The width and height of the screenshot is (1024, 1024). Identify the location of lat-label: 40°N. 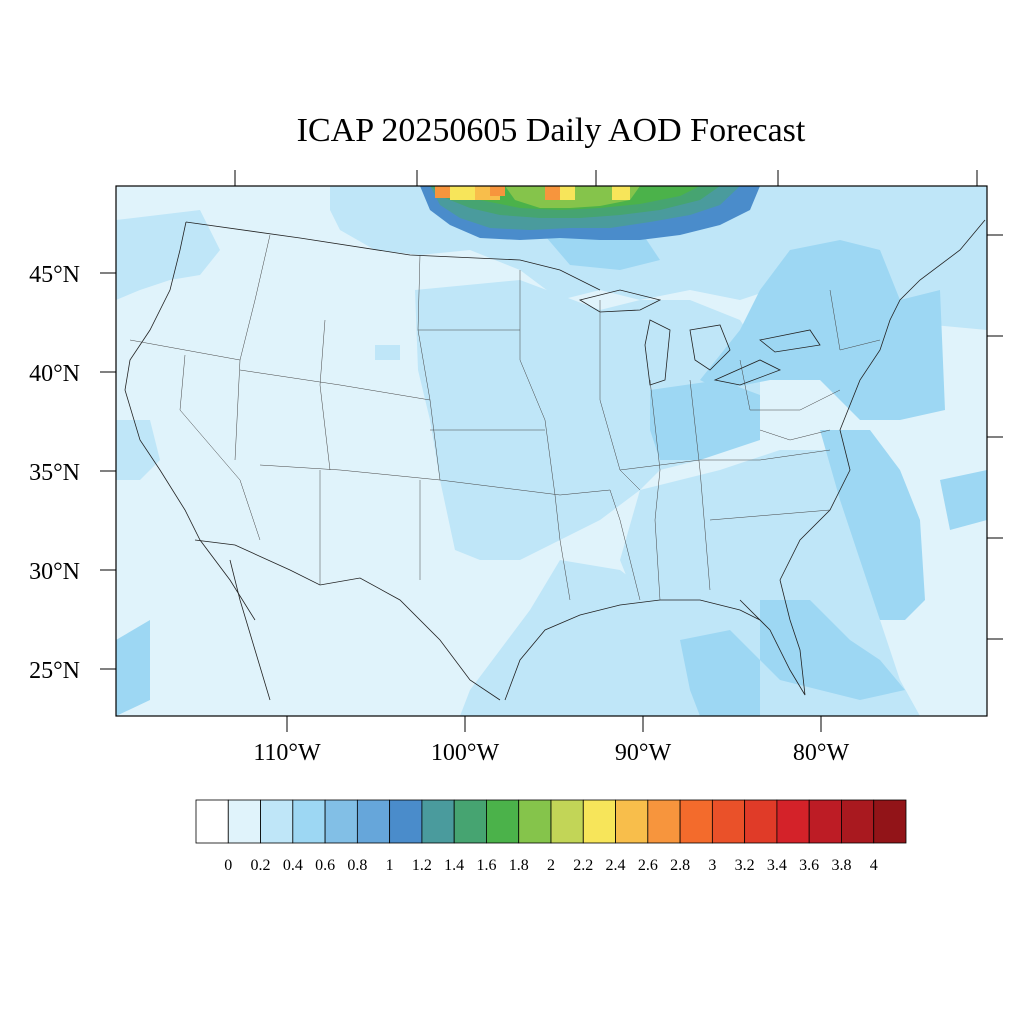
(54, 374).